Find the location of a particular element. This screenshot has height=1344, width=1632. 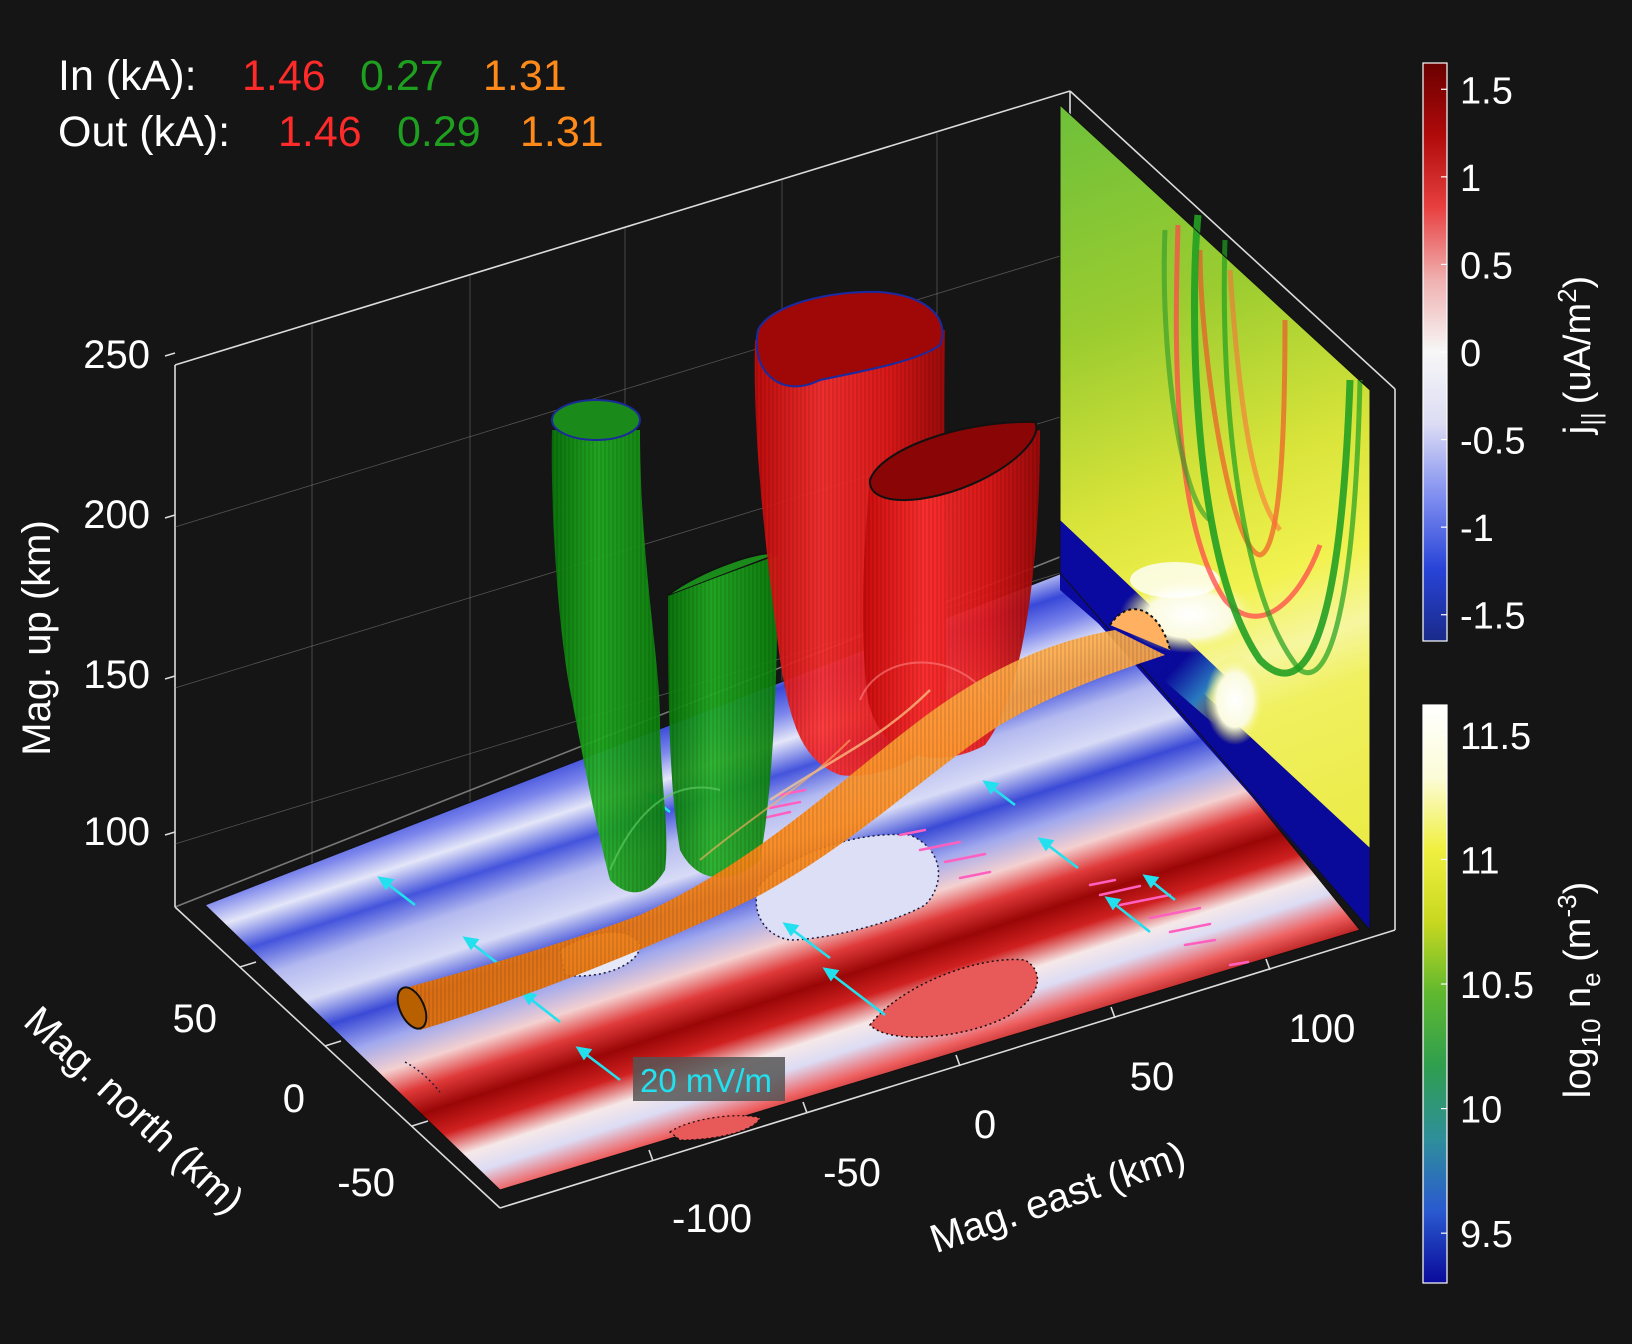

flux-tube-orange is located at coordinates (783, 819).